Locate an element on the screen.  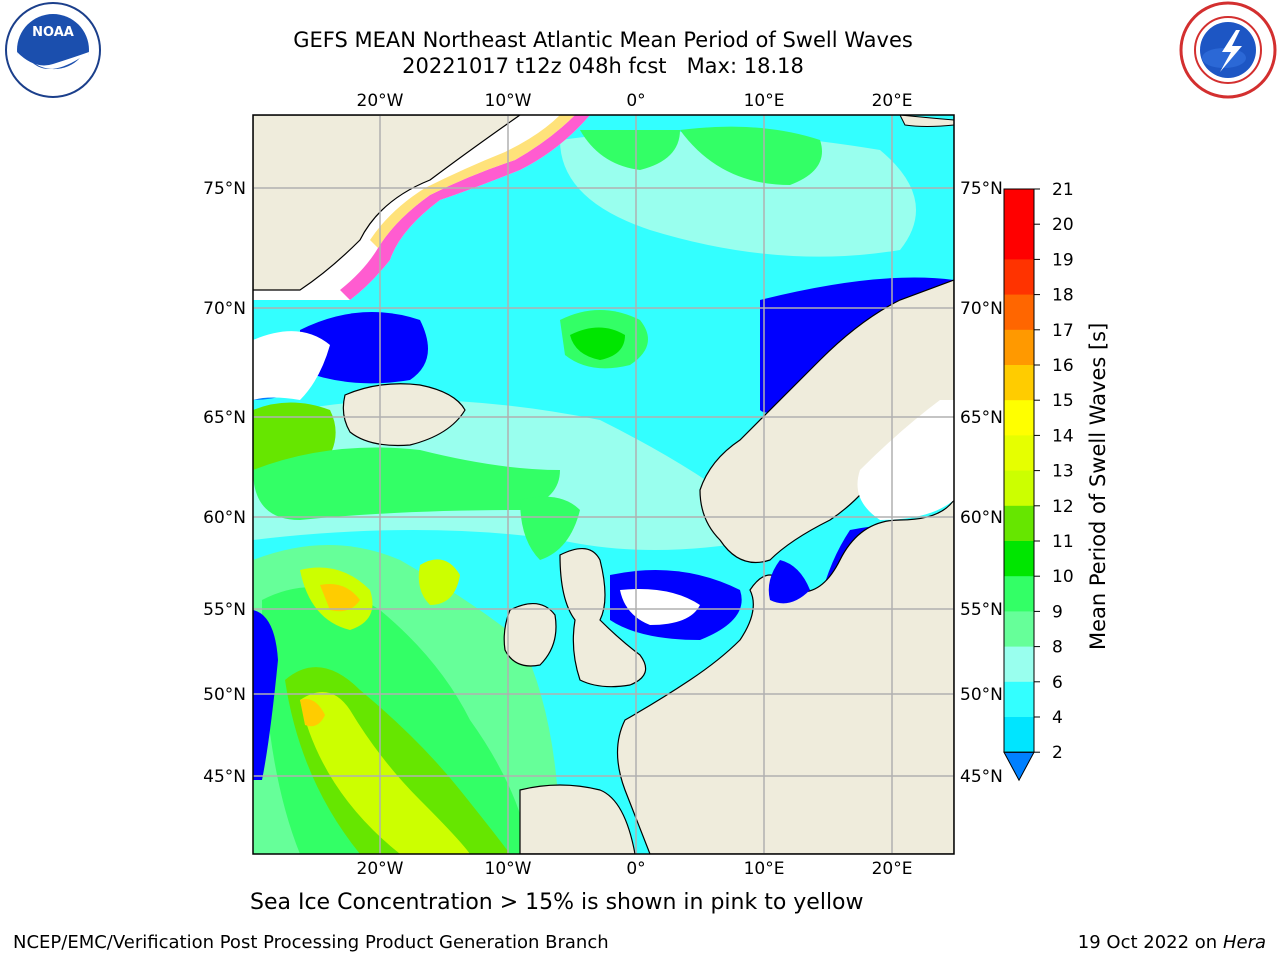
colorbar-extension is located at coordinates (1019, 766).